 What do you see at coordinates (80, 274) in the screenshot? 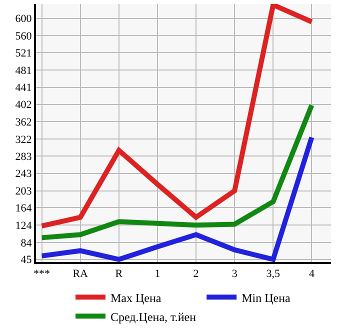
I see `x-tick-label: RA` at bounding box center [80, 274].